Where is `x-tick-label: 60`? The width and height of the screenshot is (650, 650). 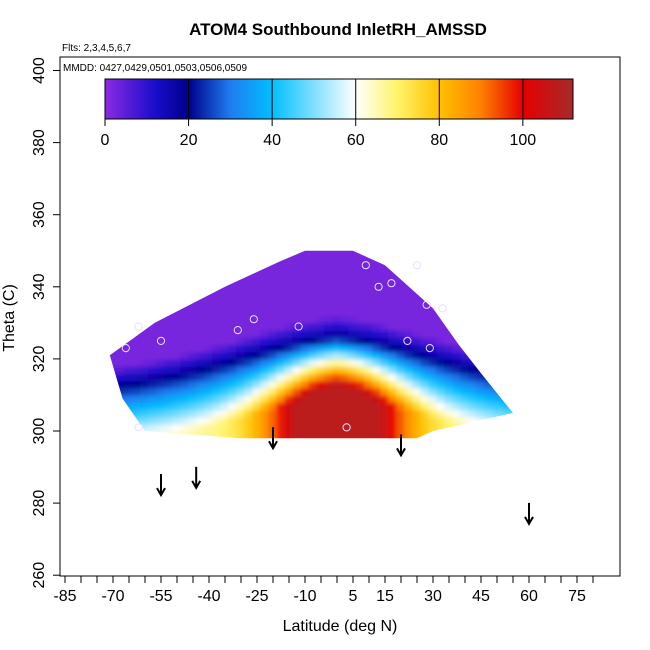
x-tick-label: 60 is located at coordinates (529, 596).